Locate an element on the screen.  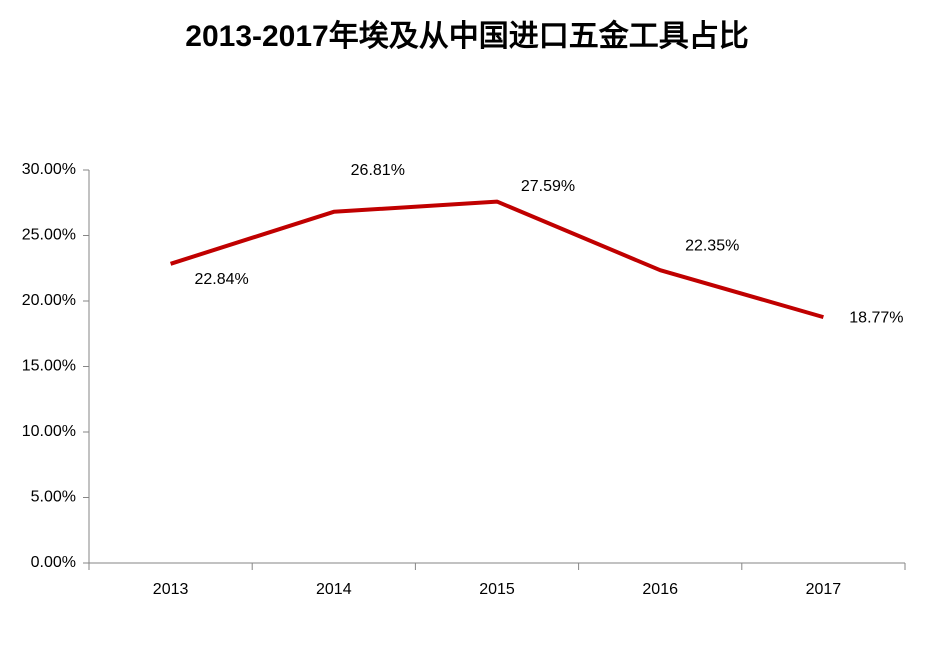
y-tick-label: 10.00% is located at coordinates (49, 431).